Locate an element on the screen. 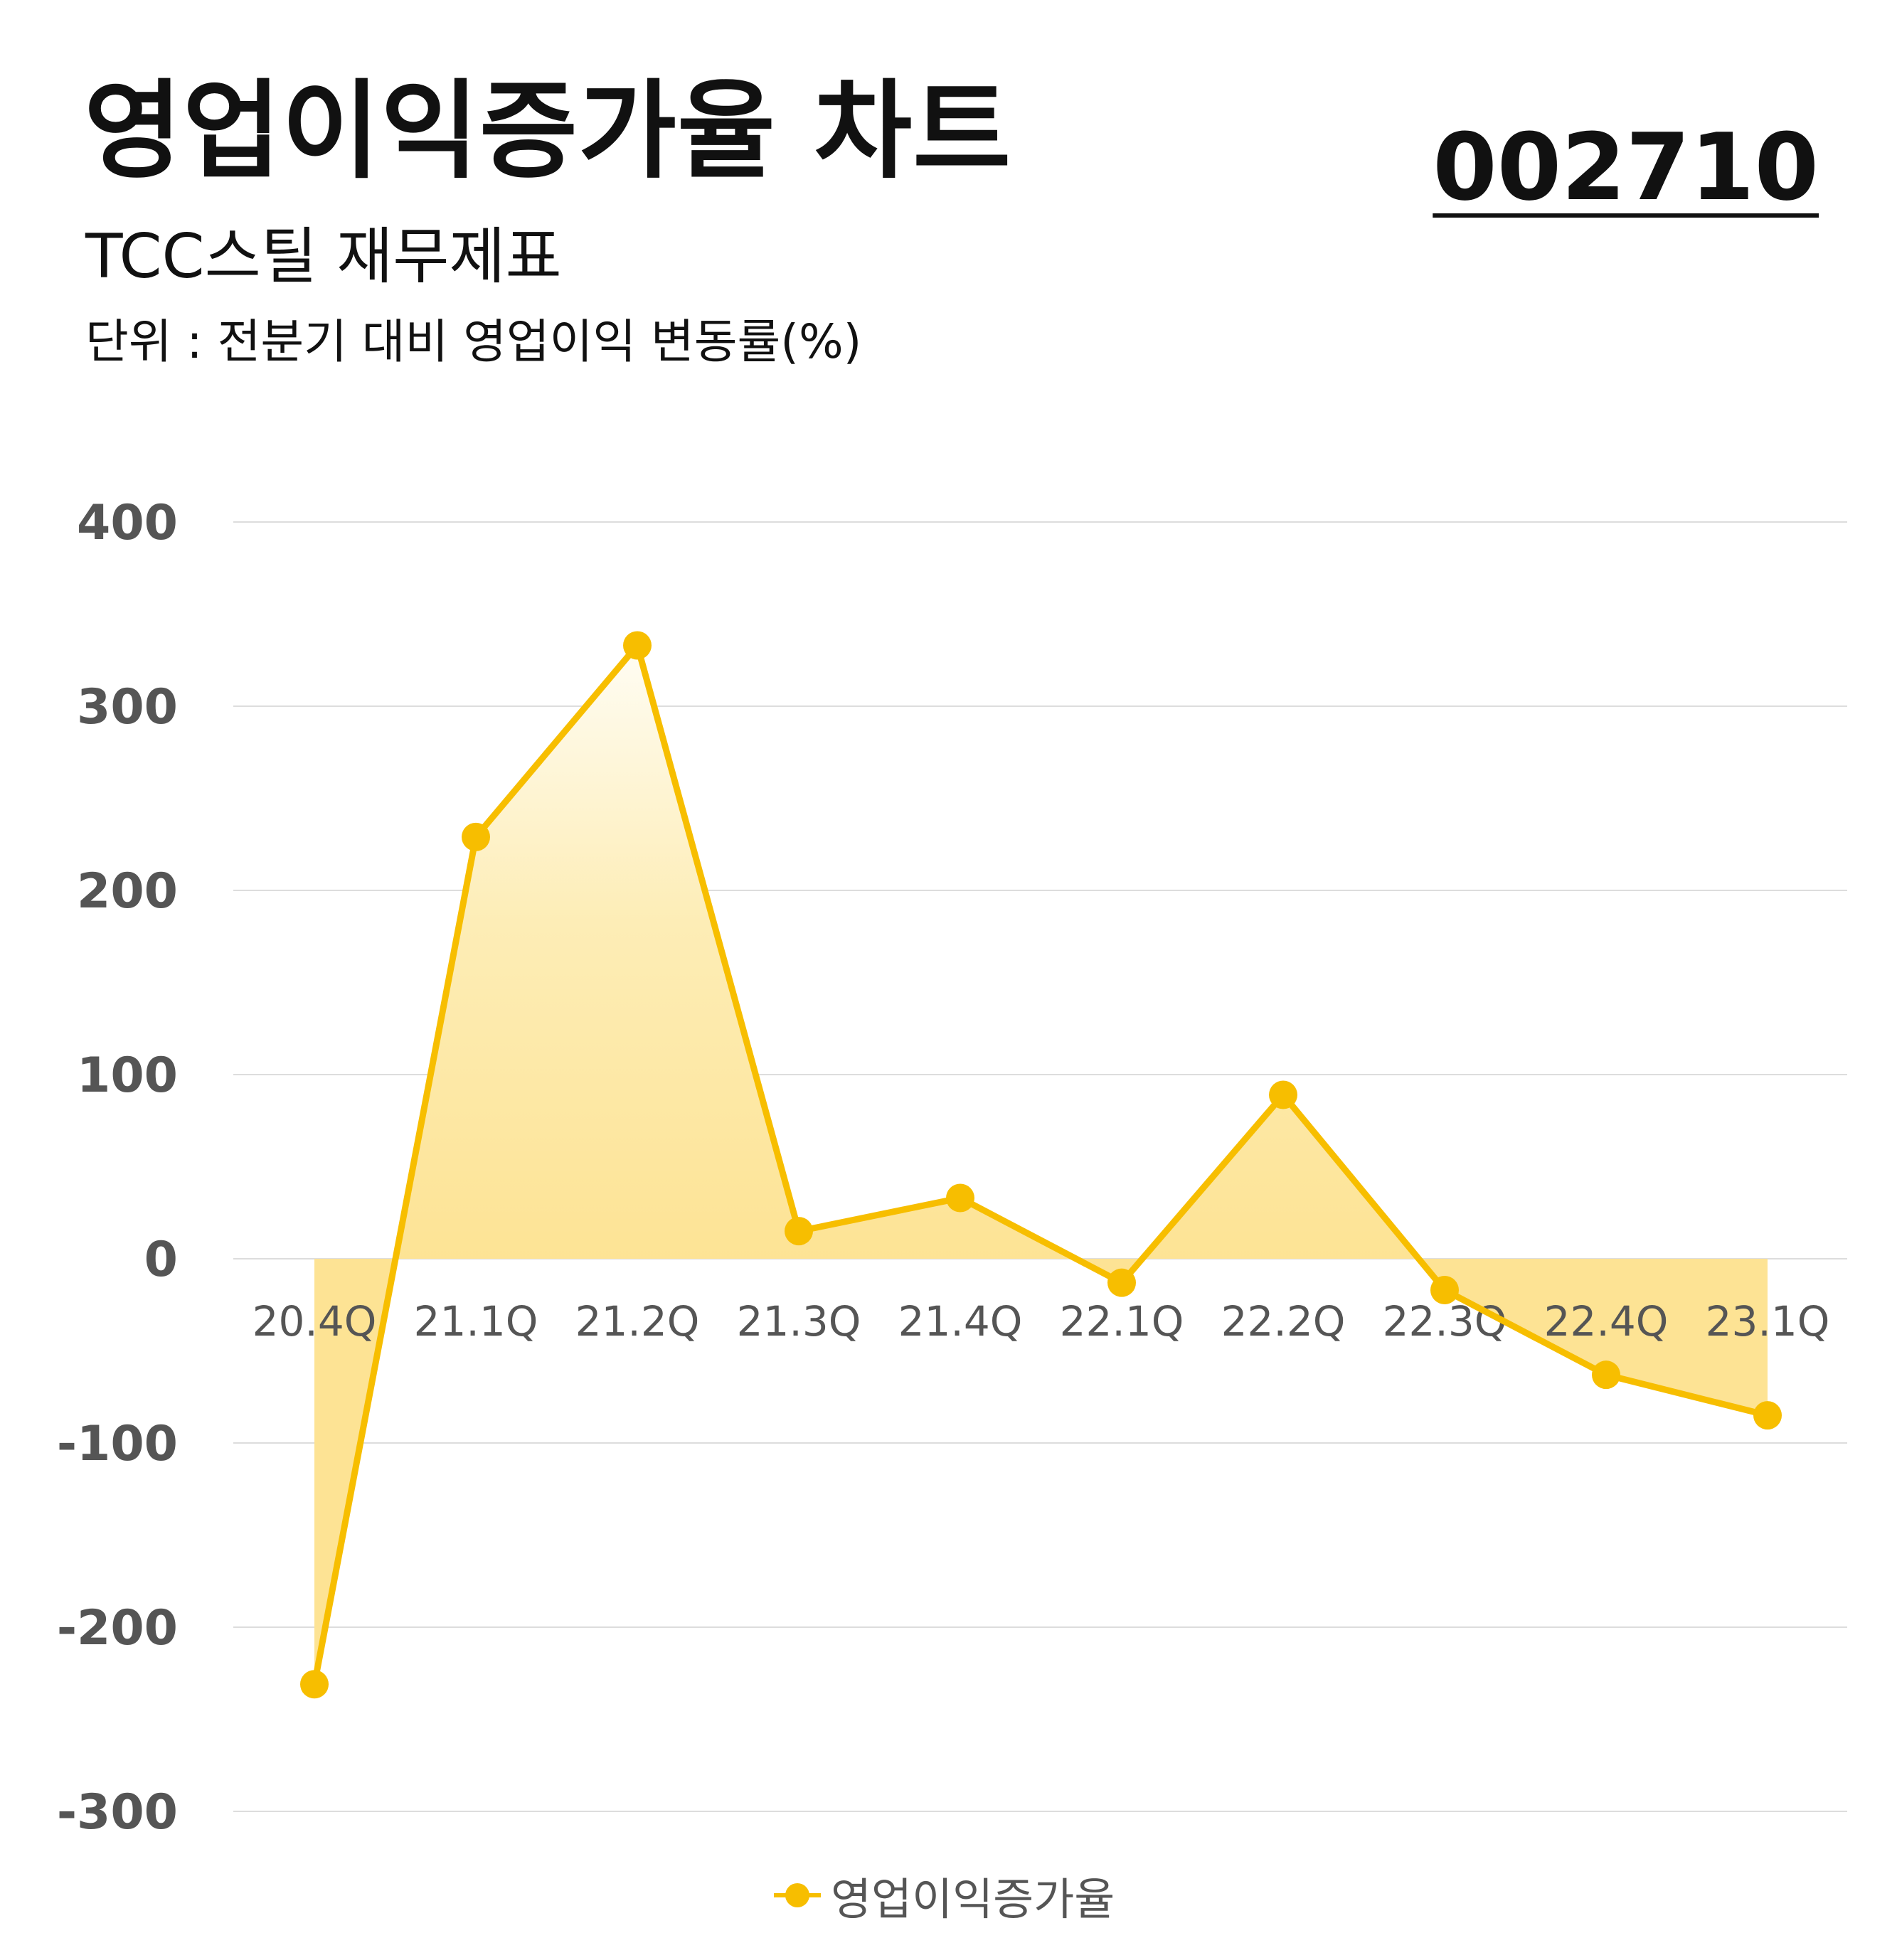  chart-title: 영업이익증가율 차트 is located at coordinates (548, 131).